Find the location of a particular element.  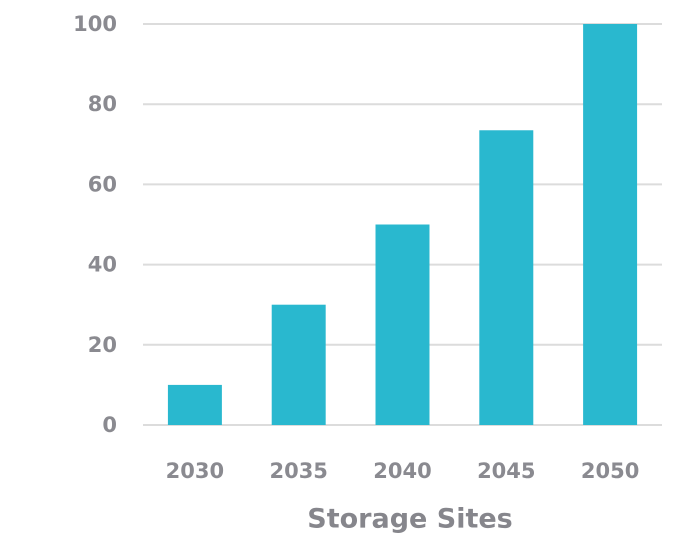

y-tick-label: 80 is located at coordinates (102, 104).